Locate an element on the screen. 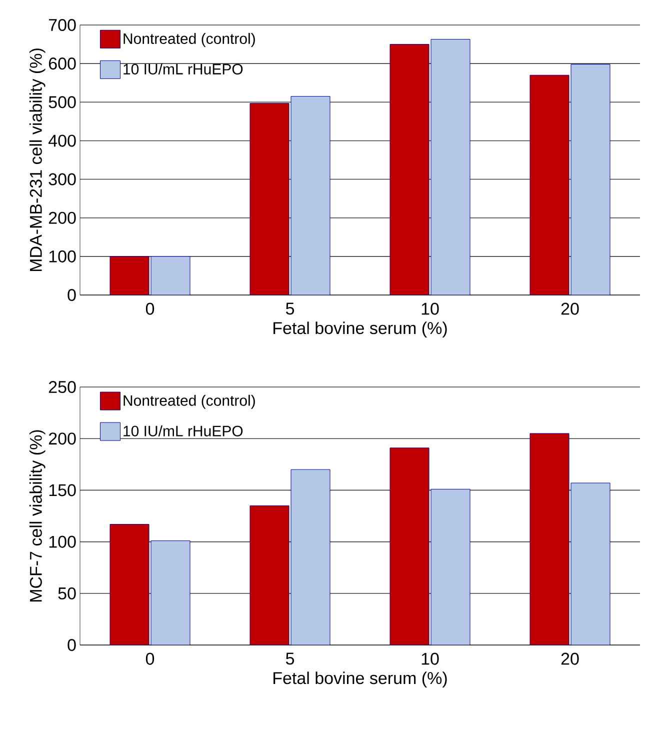  y-tick-label: 250 is located at coordinates (62, 387).